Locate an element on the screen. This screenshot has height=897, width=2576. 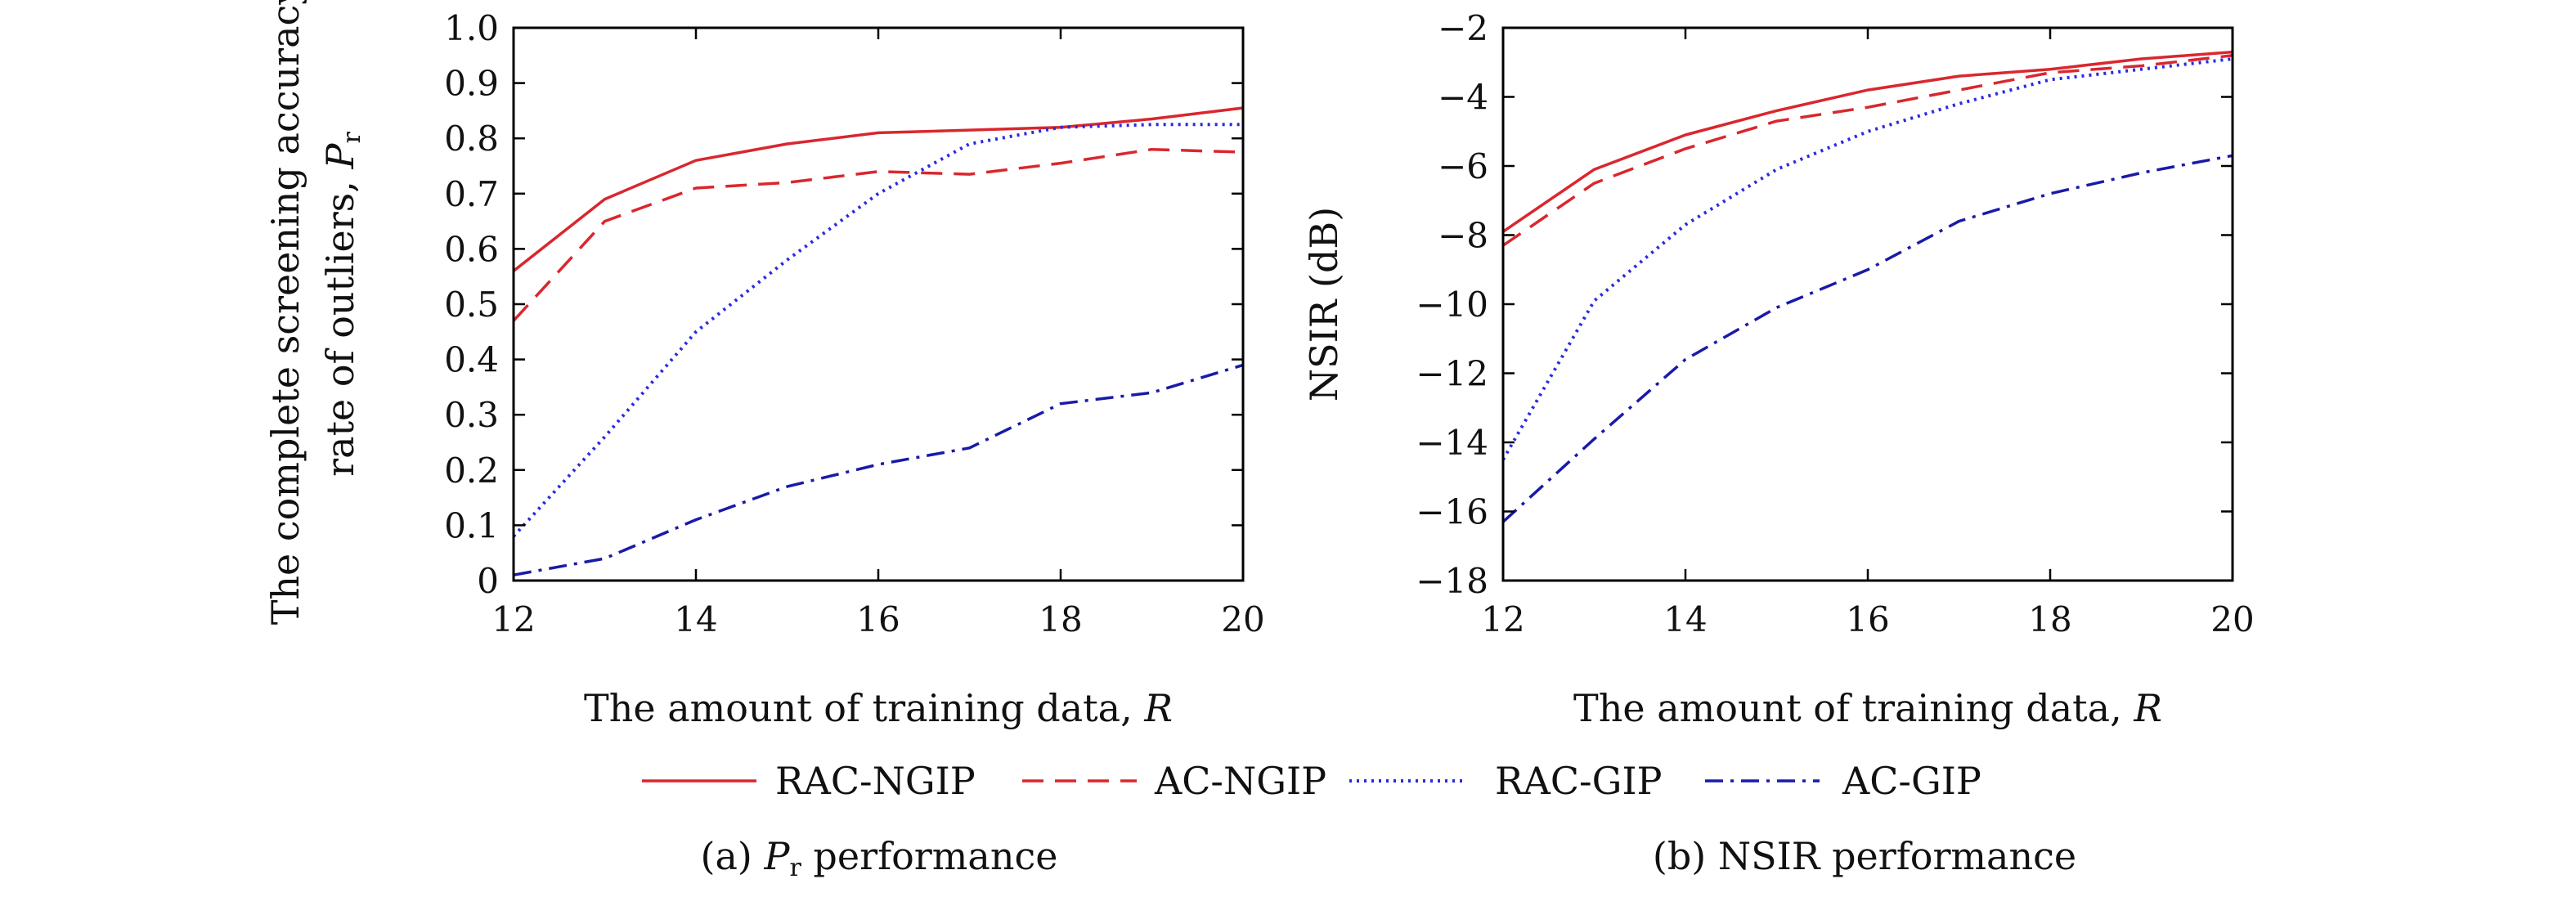
y-tick-label: 0.7 is located at coordinates (471, 194).